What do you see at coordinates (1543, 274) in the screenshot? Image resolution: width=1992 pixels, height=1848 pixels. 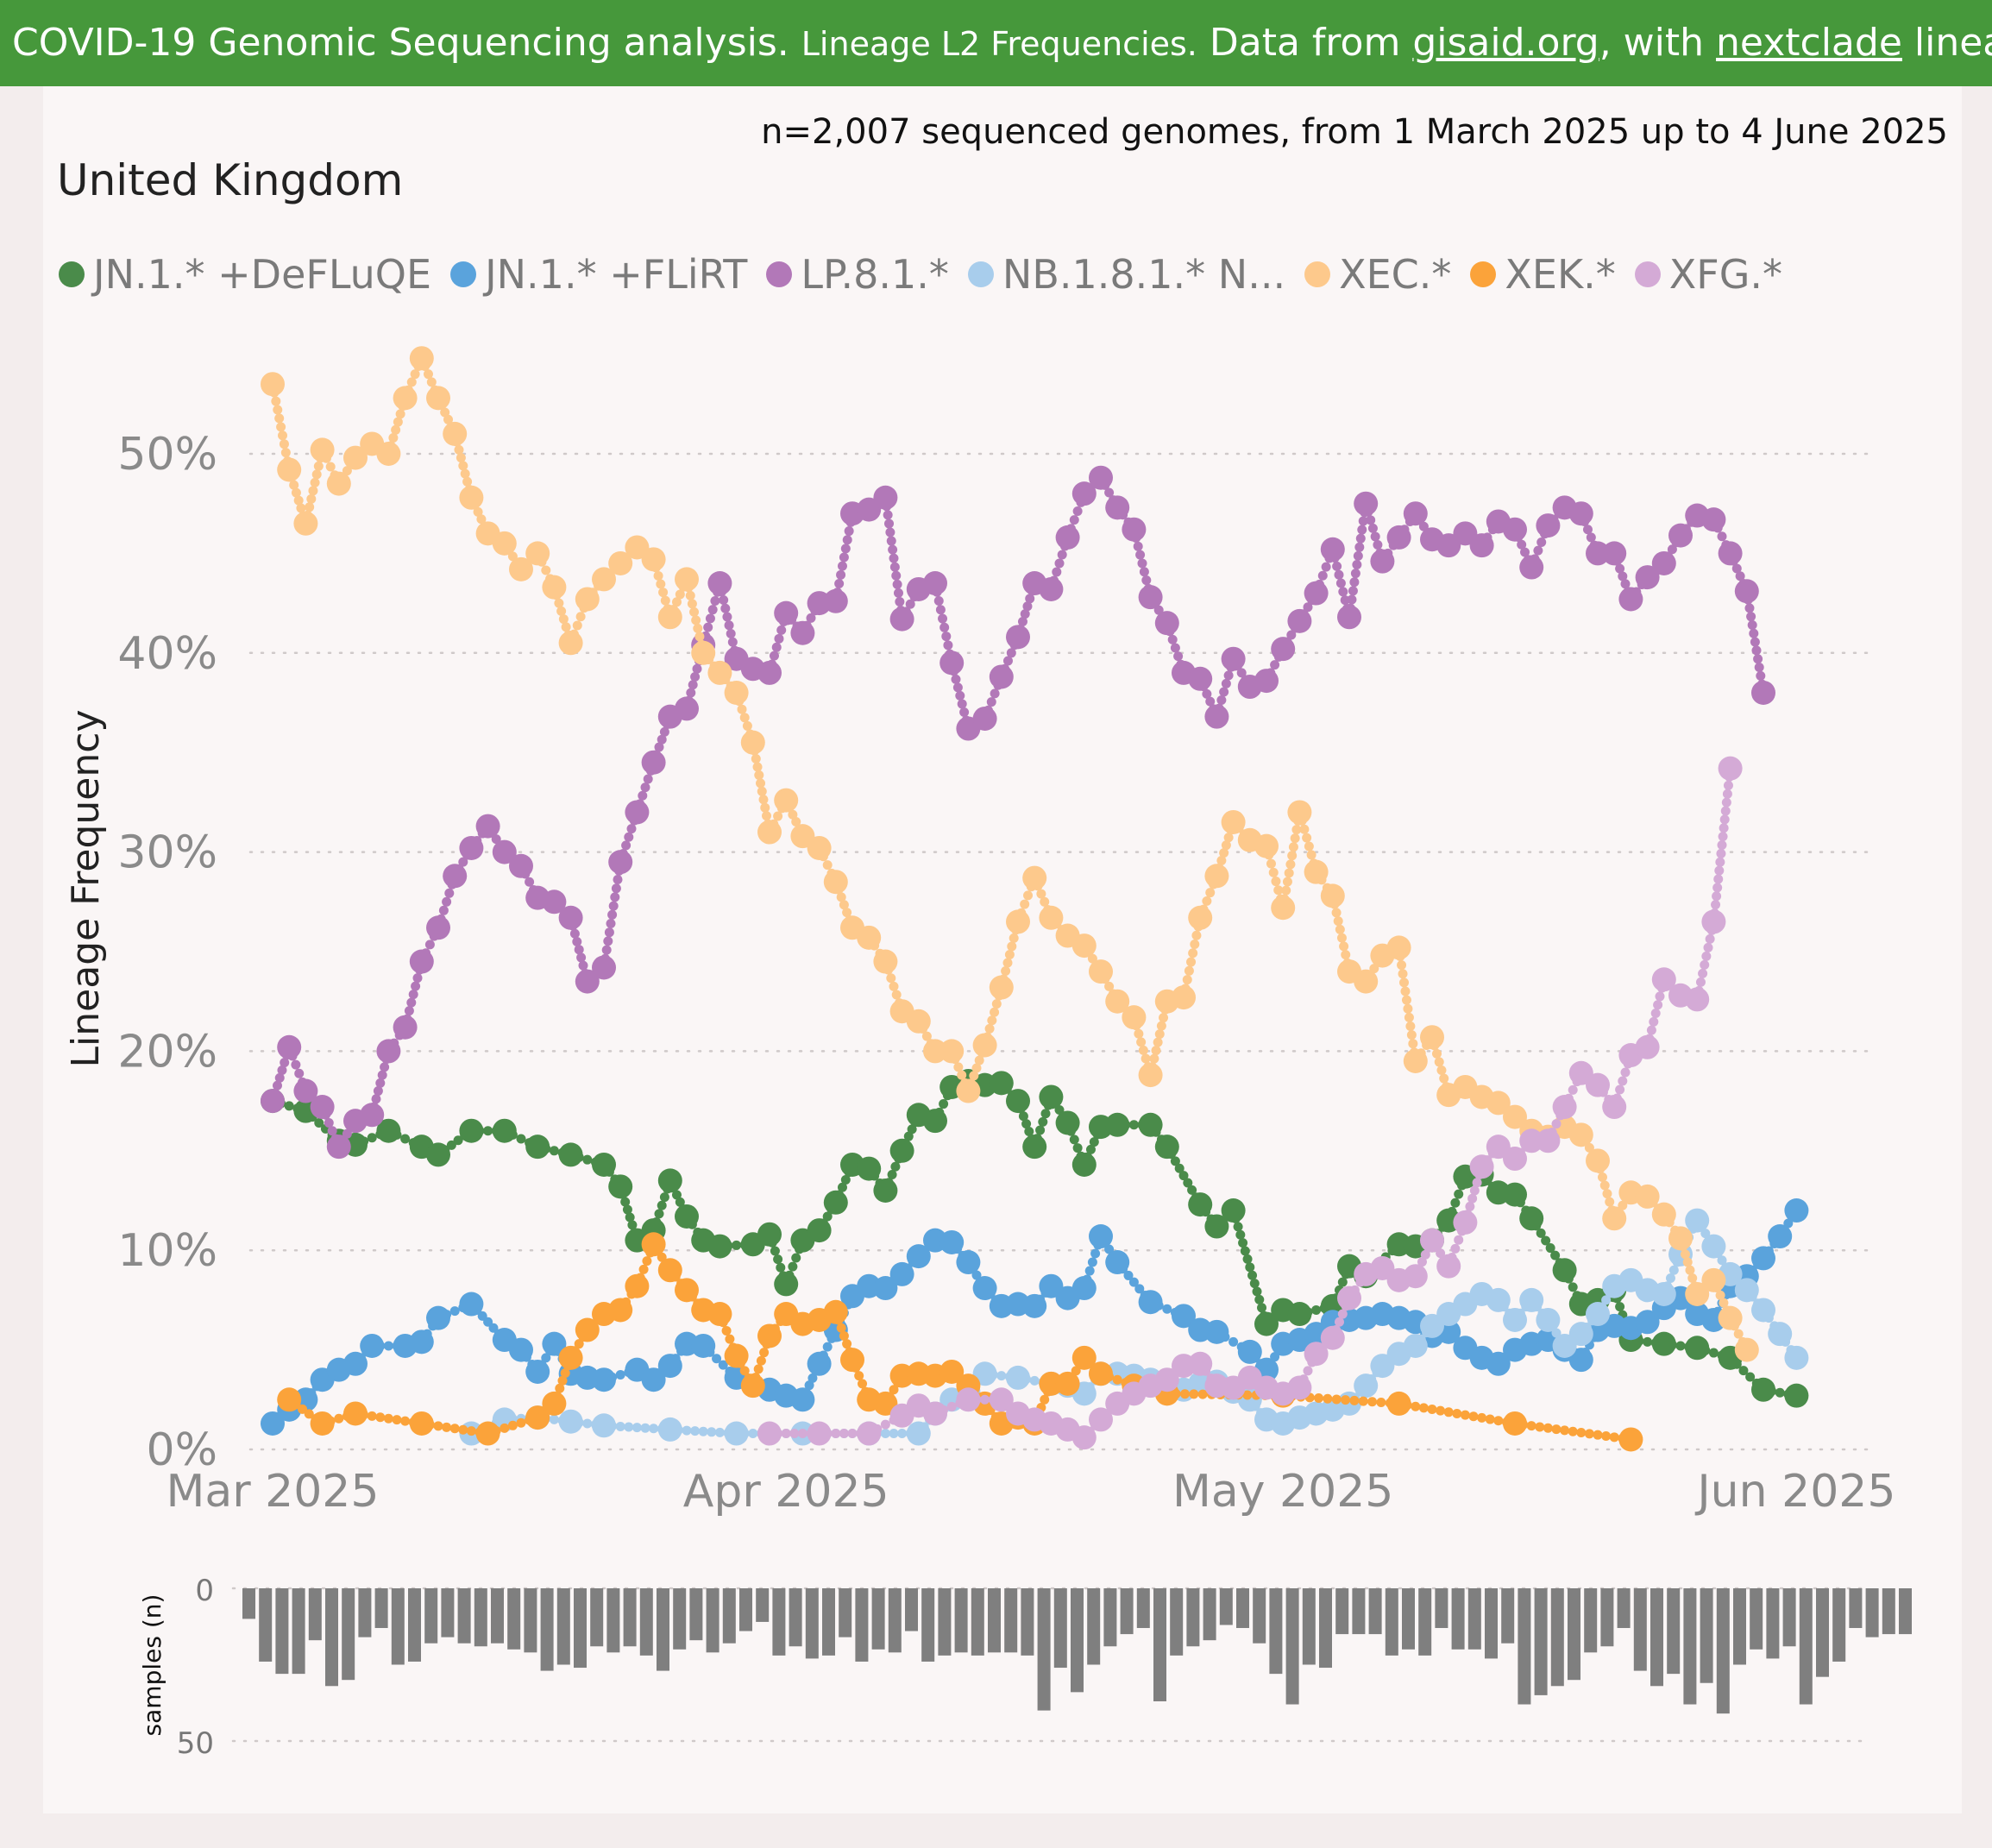 I see `legend-item: XEK.*` at bounding box center [1543, 274].